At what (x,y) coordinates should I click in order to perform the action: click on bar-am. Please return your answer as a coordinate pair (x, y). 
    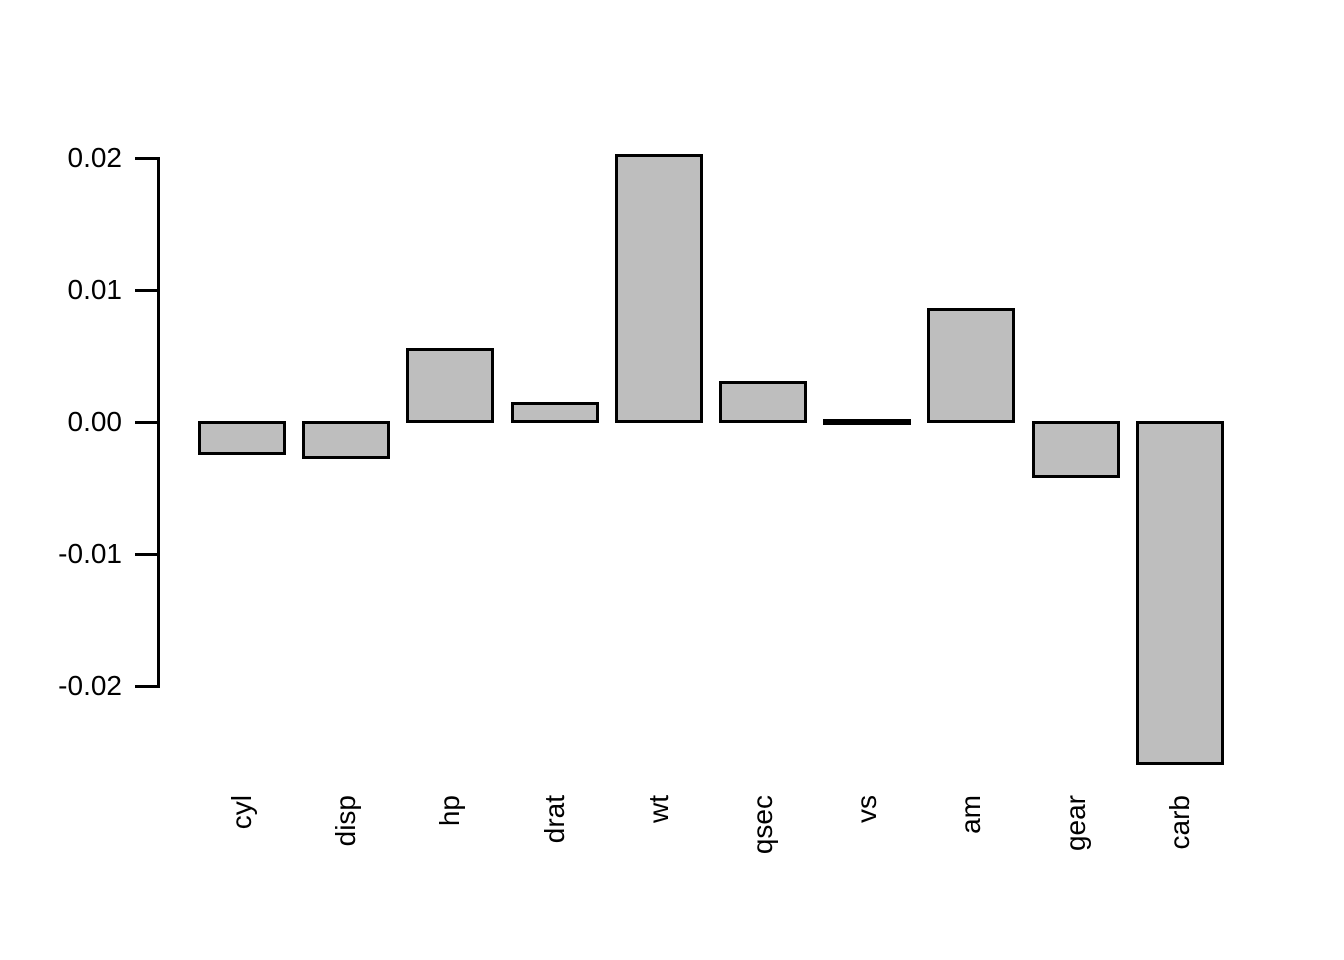
    Looking at the image, I should click on (971, 366).